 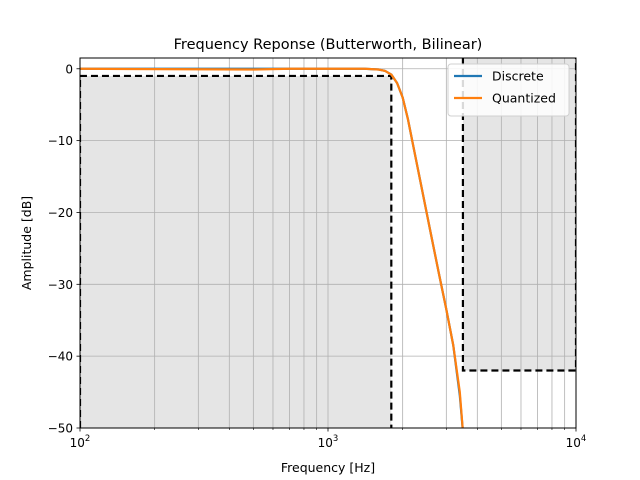 What do you see at coordinates (69, 69) in the screenshot?
I see `y-tick-label: 0` at bounding box center [69, 69].